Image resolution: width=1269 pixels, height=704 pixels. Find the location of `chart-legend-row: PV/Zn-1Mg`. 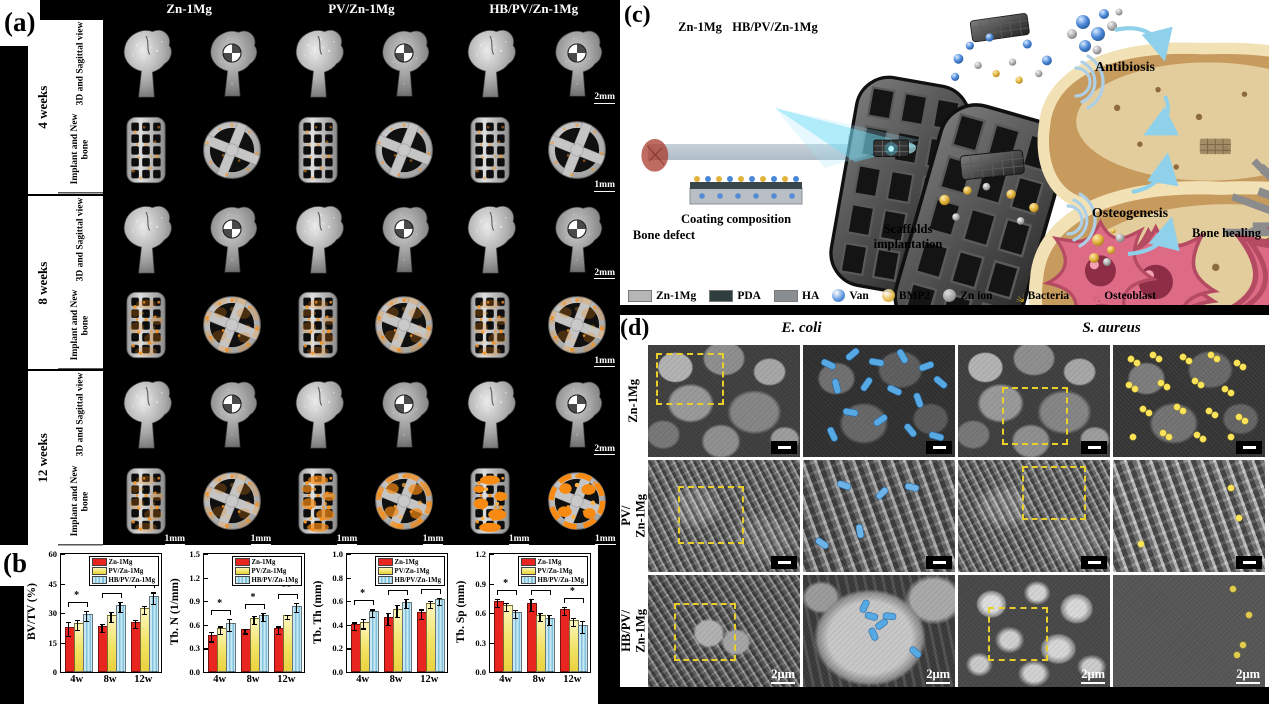

chart-legend-row: PV/Zn-1Mg is located at coordinates (552, 571).